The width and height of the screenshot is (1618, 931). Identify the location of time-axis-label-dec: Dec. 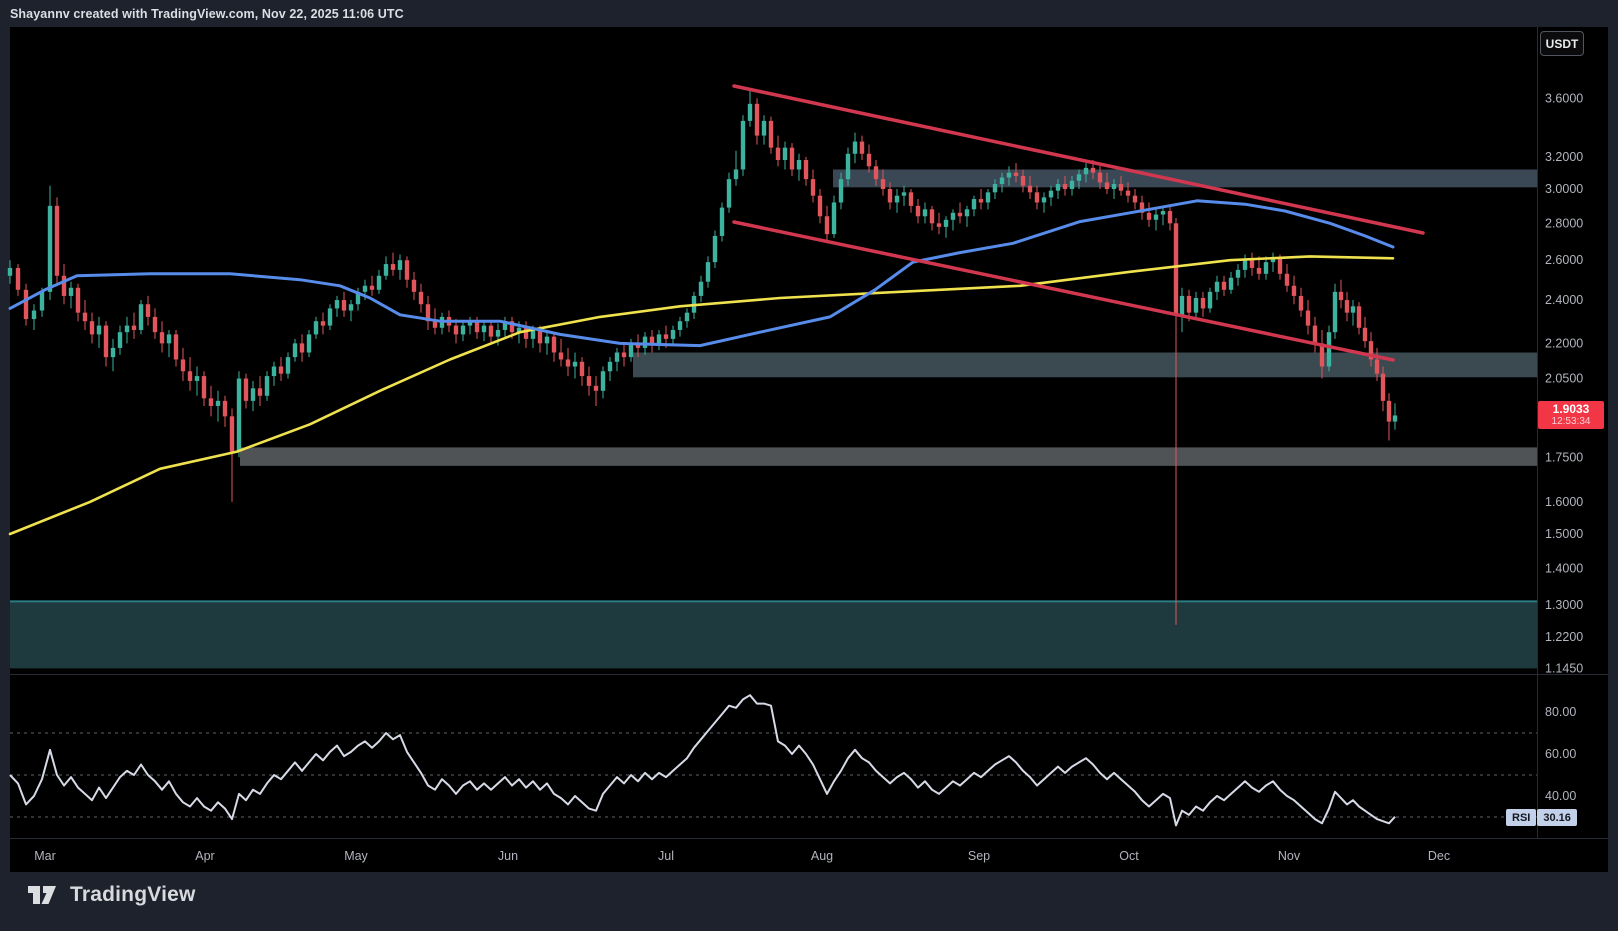
(1439, 856).